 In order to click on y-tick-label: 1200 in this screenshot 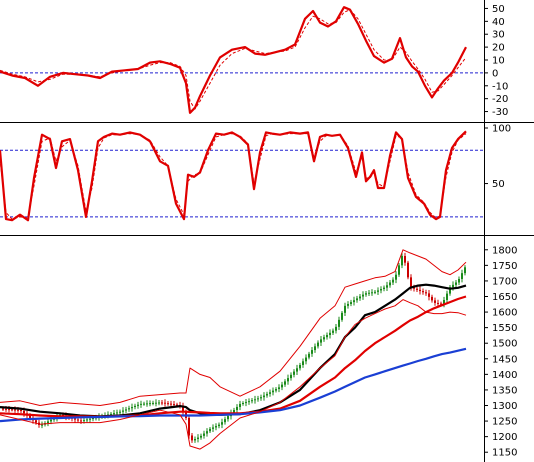, I will do `click(504, 437)`.